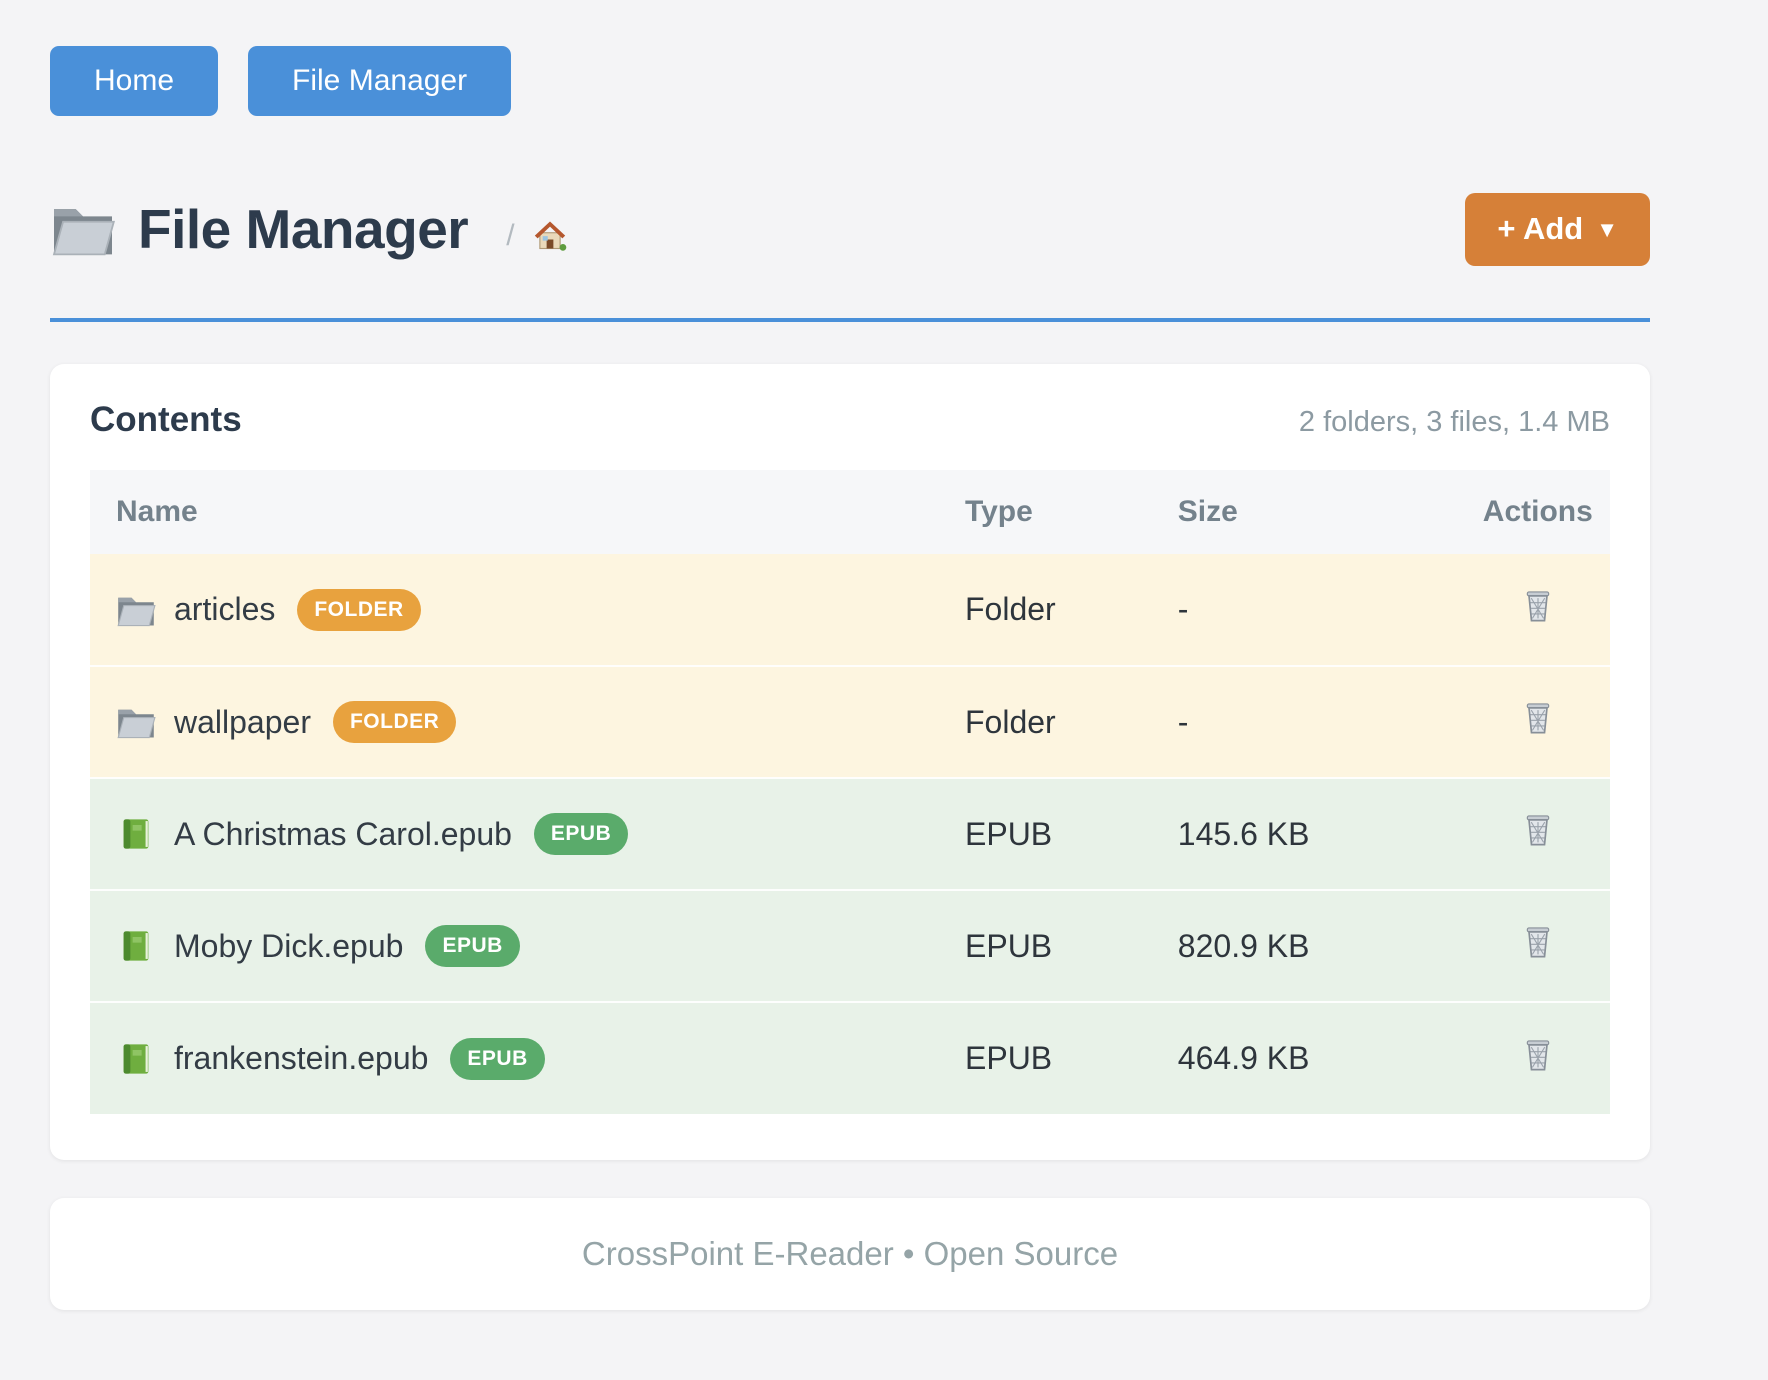 The width and height of the screenshot is (1768, 1380). Describe the element at coordinates (1243, 833) in the screenshot. I see `file-size: 145.6 KB` at that location.